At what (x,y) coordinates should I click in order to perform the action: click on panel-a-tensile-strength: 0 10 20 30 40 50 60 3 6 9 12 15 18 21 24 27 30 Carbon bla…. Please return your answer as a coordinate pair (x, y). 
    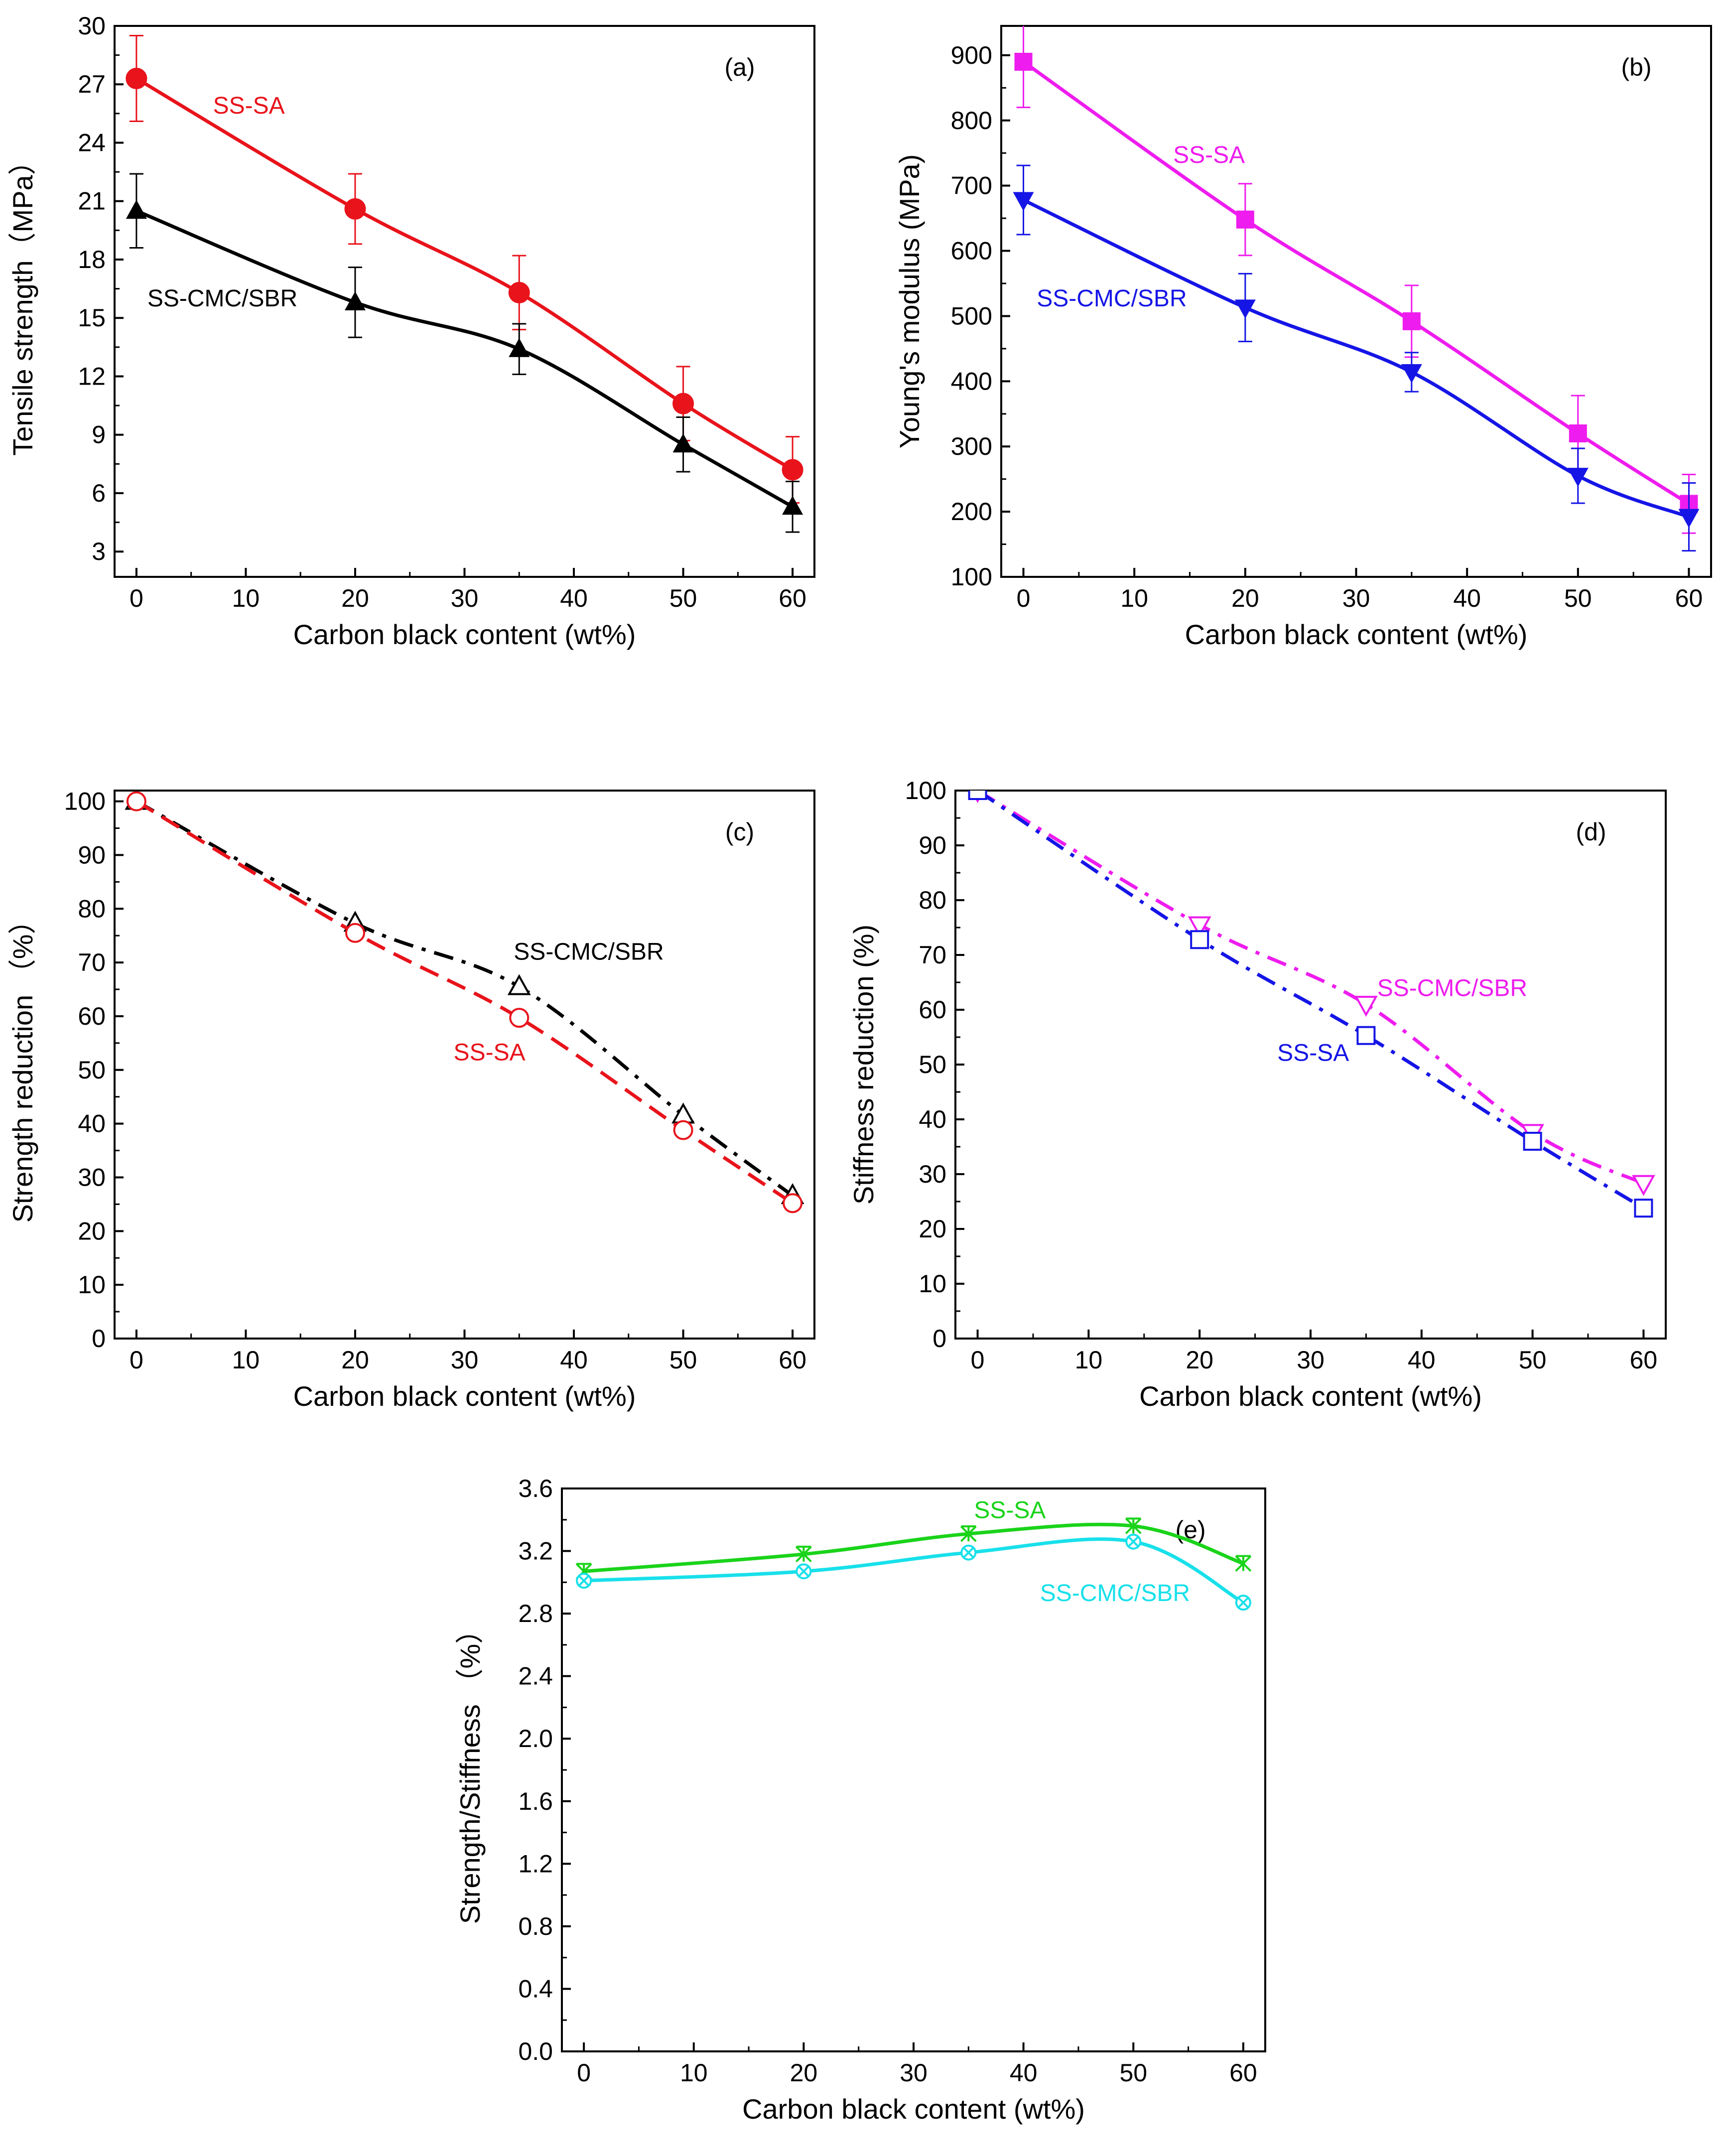
    Looking at the image, I should click on (411, 331).